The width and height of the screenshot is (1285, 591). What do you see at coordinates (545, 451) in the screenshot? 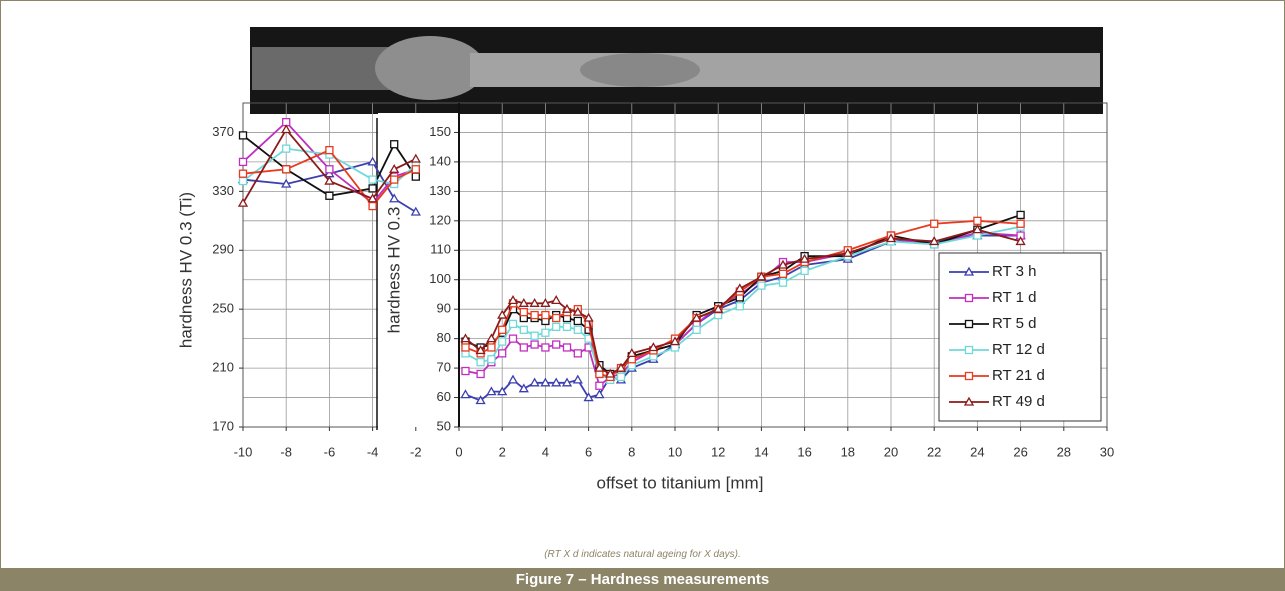
I see `x-tick-label: 4` at bounding box center [545, 451].